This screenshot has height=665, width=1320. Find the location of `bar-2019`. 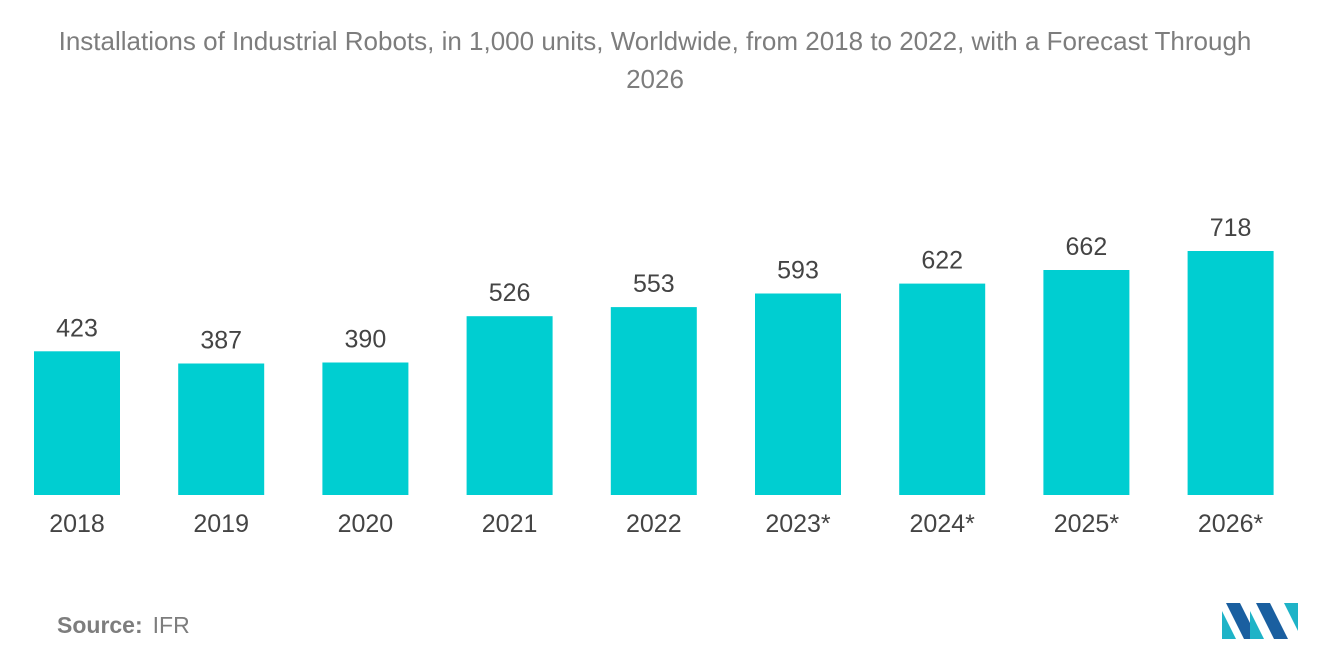

bar-2019 is located at coordinates (221, 429).